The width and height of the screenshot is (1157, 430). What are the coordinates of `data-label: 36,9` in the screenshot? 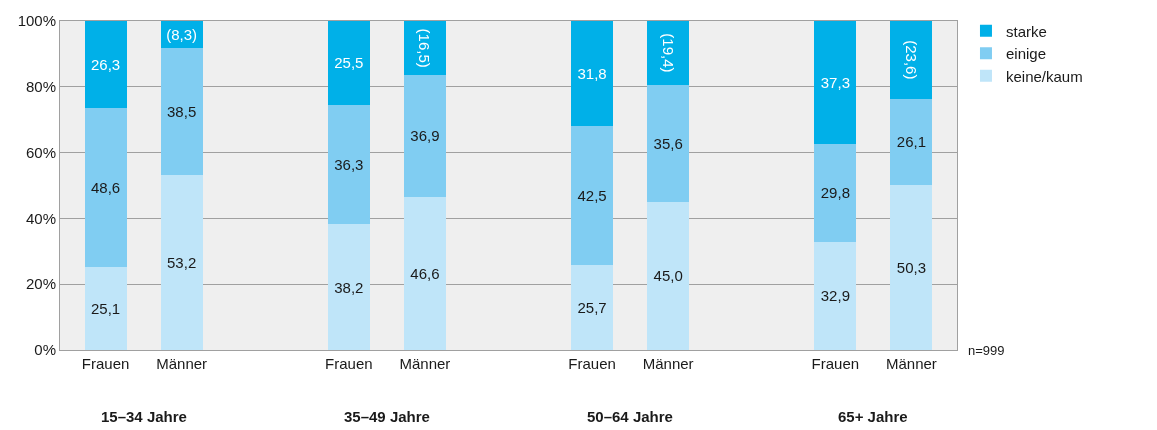 It's located at (425, 136).